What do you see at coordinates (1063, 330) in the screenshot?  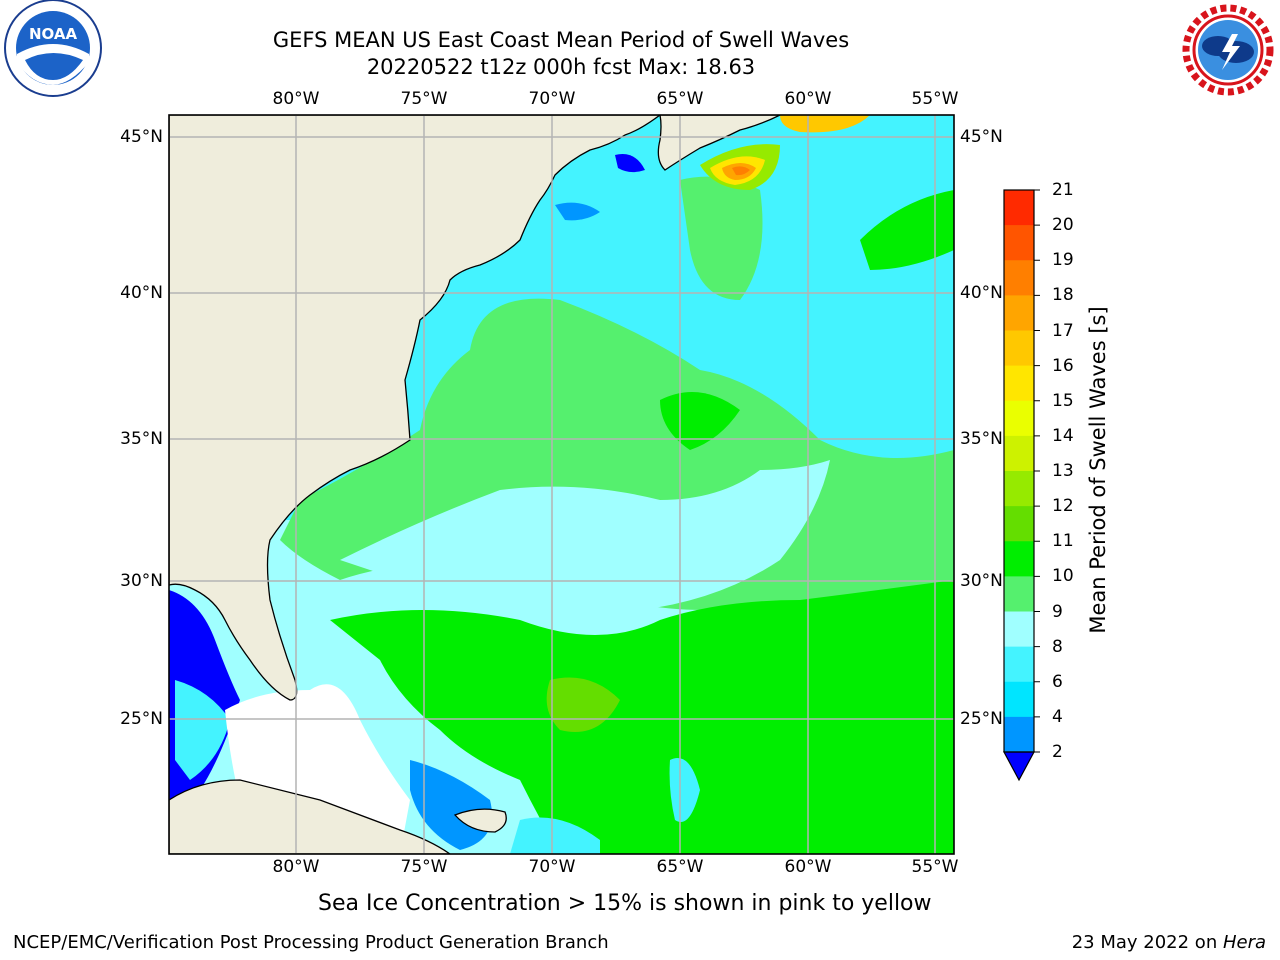 I see `colorbar-tick-label: 17` at bounding box center [1063, 330].